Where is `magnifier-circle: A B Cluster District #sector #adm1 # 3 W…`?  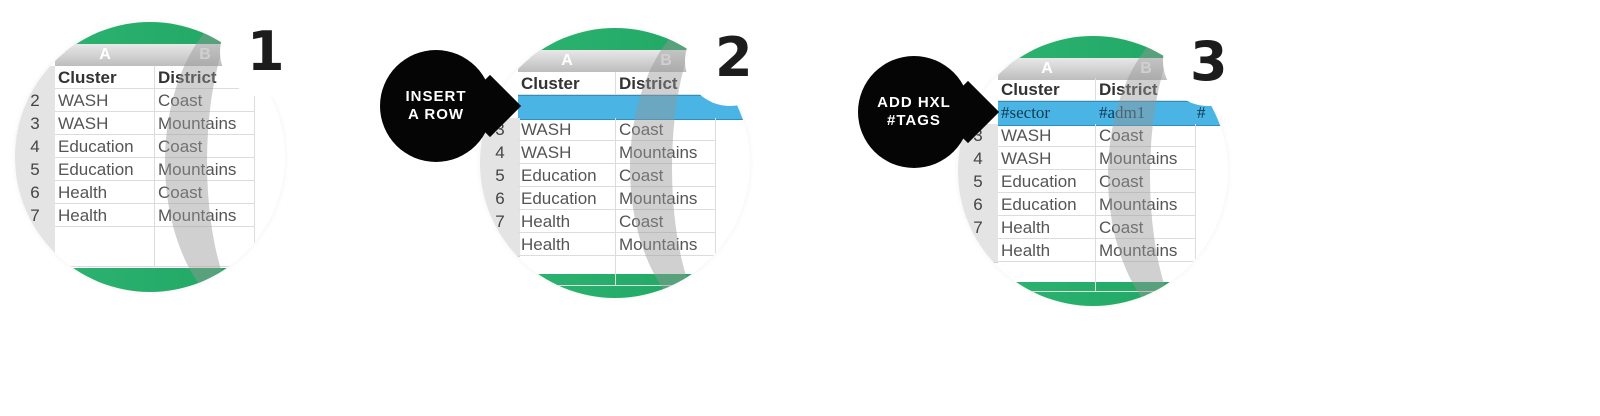 magnifier-circle: A B Cluster District #sector #adm1 # 3 W… is located at coordinates (1093, 171).